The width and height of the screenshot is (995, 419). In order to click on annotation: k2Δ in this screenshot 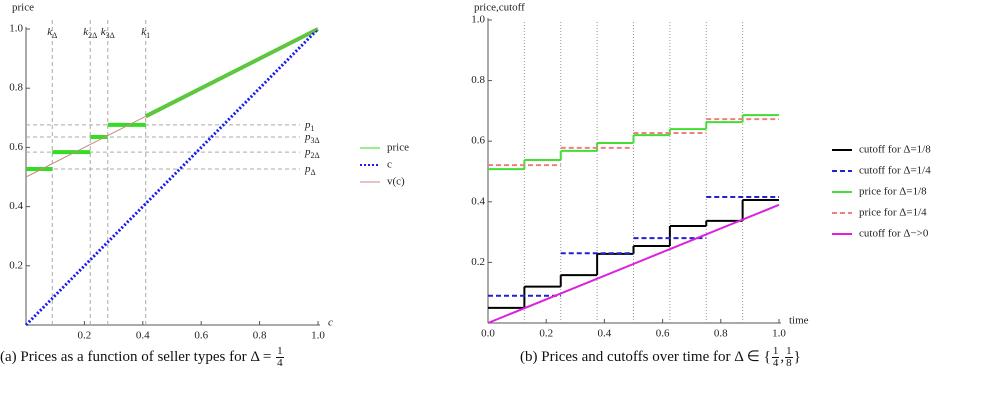, I will do `click(90, 33)`.